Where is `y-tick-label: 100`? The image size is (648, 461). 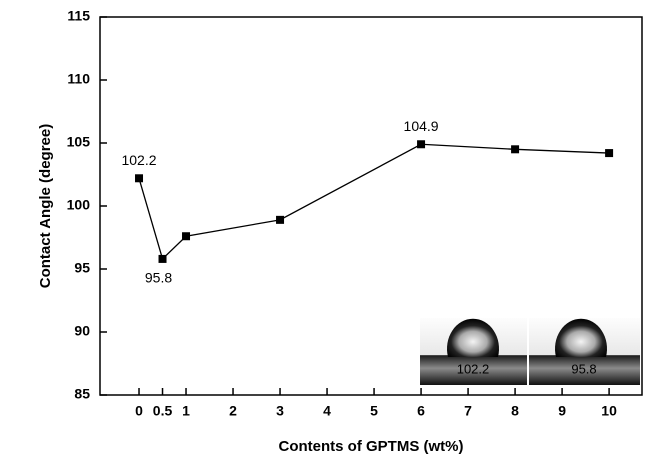
y-tick-label: 100 is located at coordinates (79, 205).